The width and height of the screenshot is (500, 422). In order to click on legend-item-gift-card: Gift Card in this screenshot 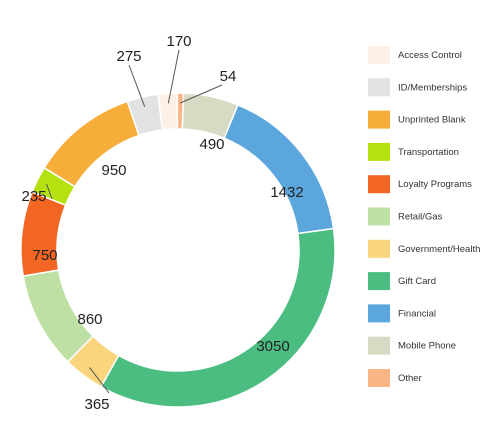, I will do `click(402, 281)`.